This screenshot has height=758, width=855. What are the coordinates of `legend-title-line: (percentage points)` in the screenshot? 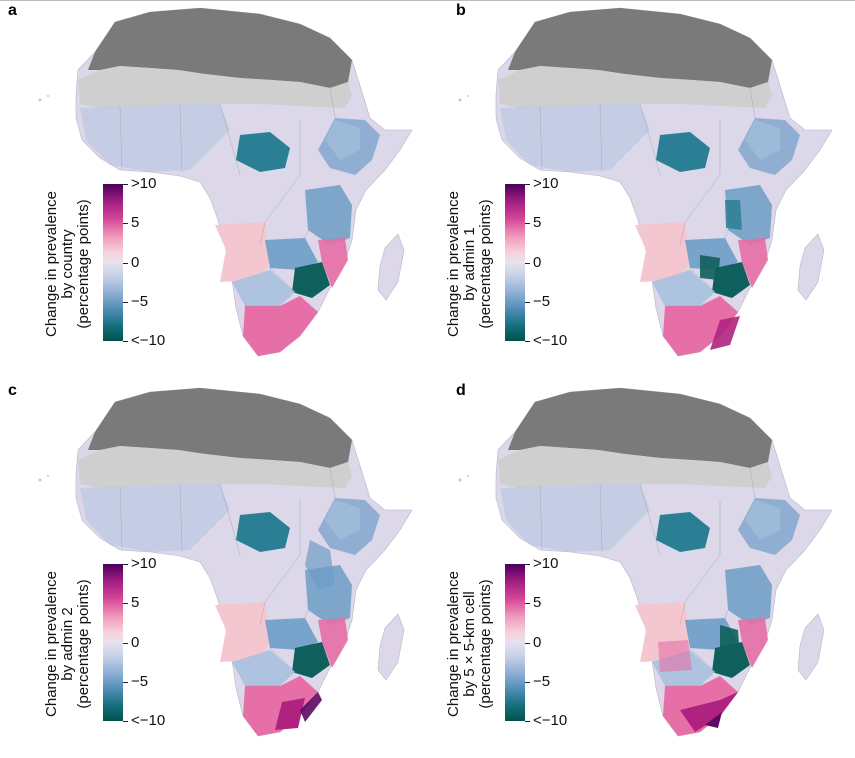 It's located at (485, 644).